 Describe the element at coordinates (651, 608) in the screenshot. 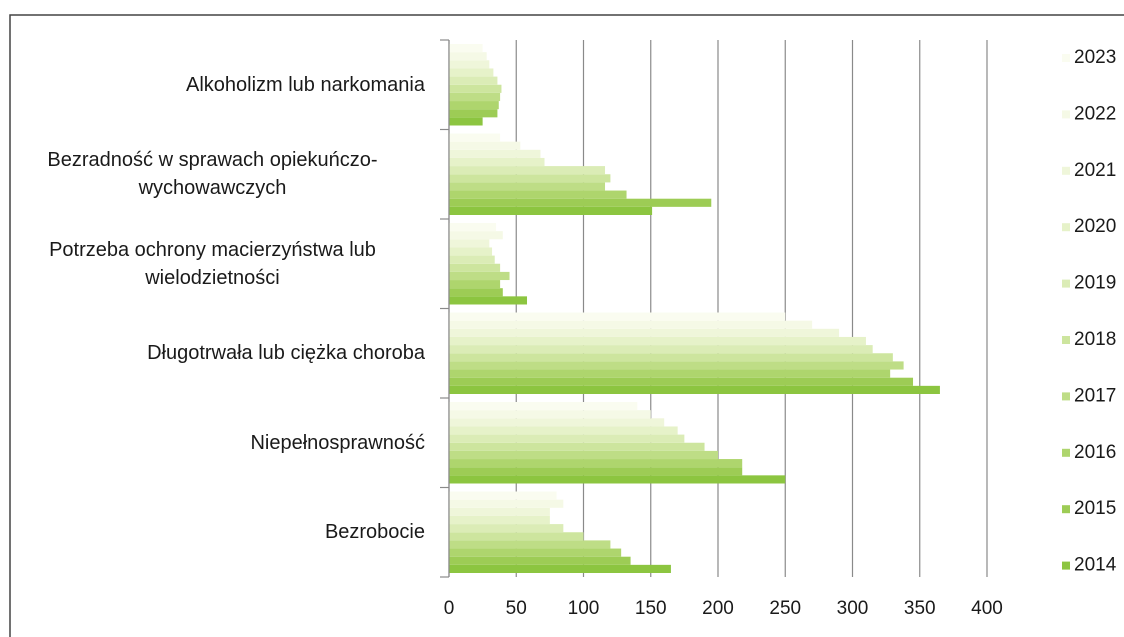

I see `x-tick-label: 150` at that location.